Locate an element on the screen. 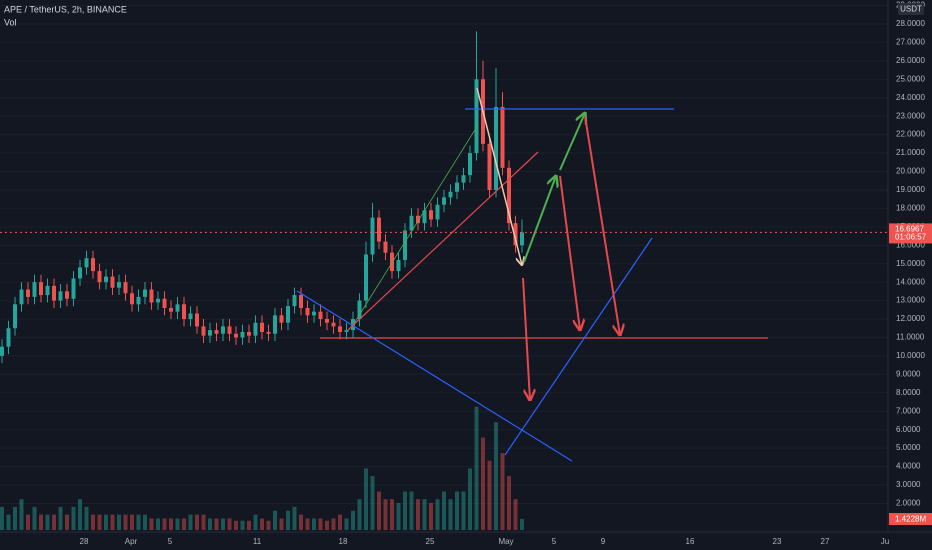 The image size is (932, 550). volume-badge is located at coordinates (910, 519).